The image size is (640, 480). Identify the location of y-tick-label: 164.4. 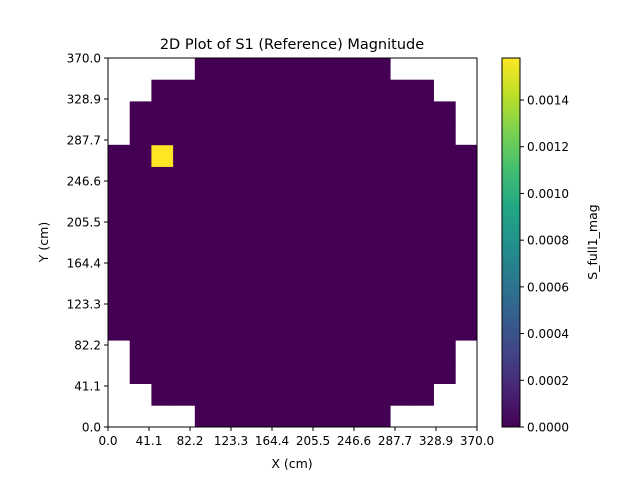
(84, 264).